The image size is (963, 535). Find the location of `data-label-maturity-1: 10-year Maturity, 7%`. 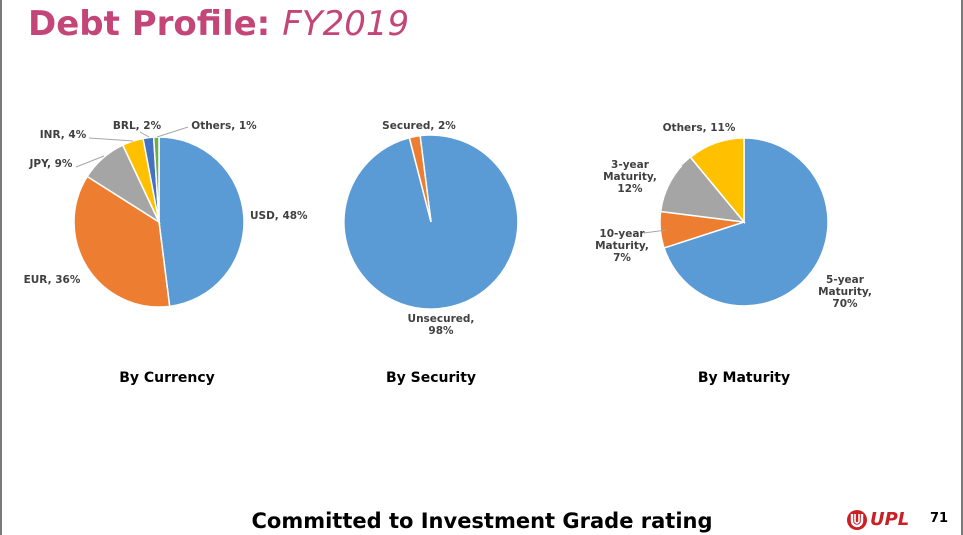

data-label-maturity-1: 10-year Maturity, 7% is located at coordinates (622, 246).